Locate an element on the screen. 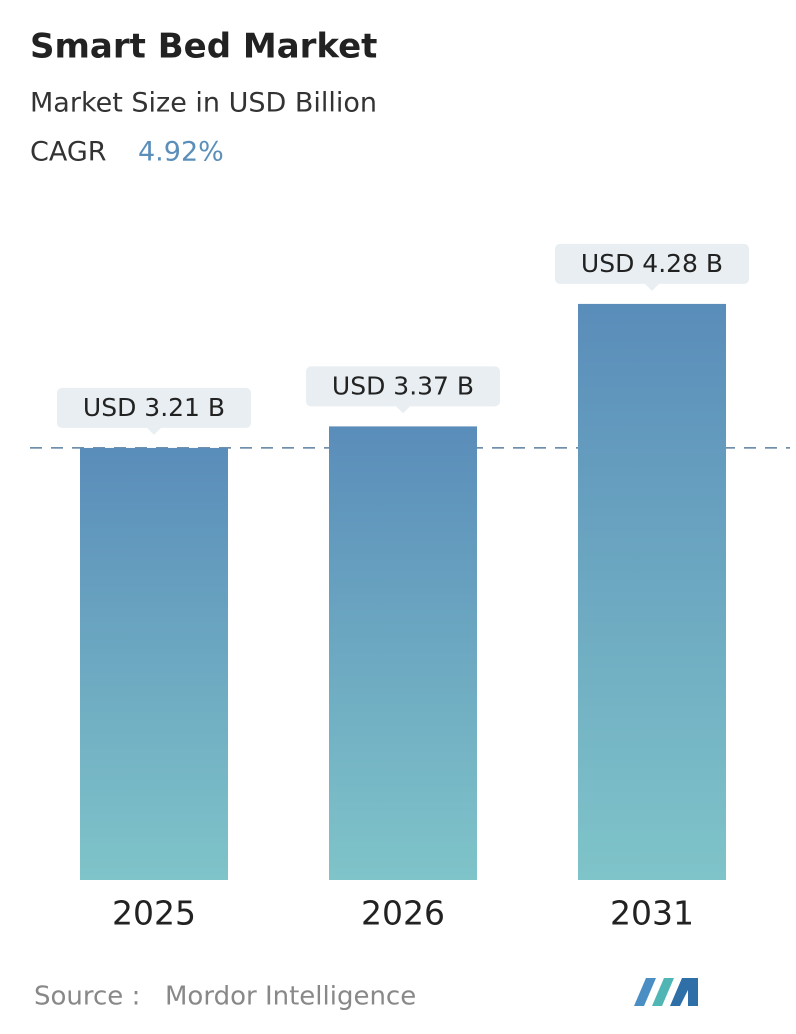  source-label: Source : is located at coordinates (87, 997).